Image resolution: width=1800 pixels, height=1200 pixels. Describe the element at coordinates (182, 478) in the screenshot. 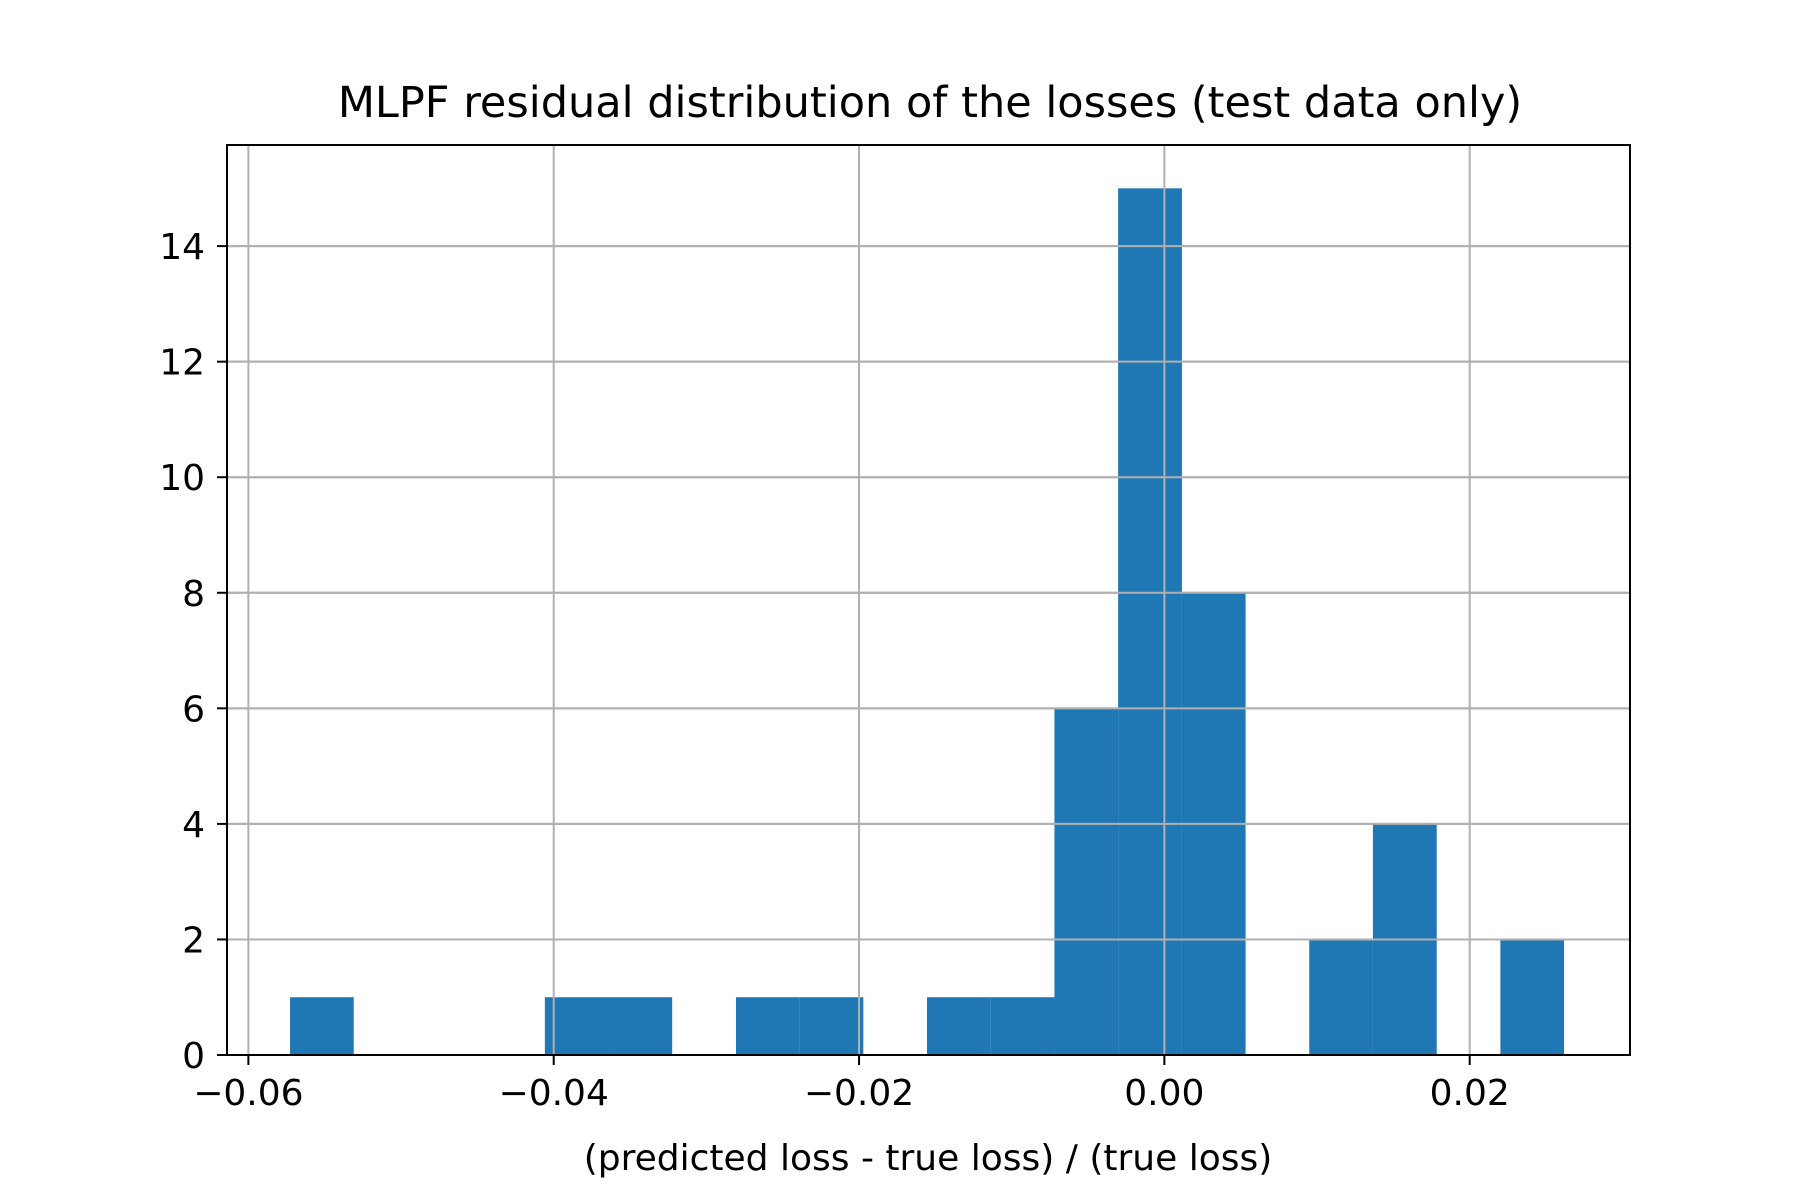

I see `y-tick-label: 10` at that location.